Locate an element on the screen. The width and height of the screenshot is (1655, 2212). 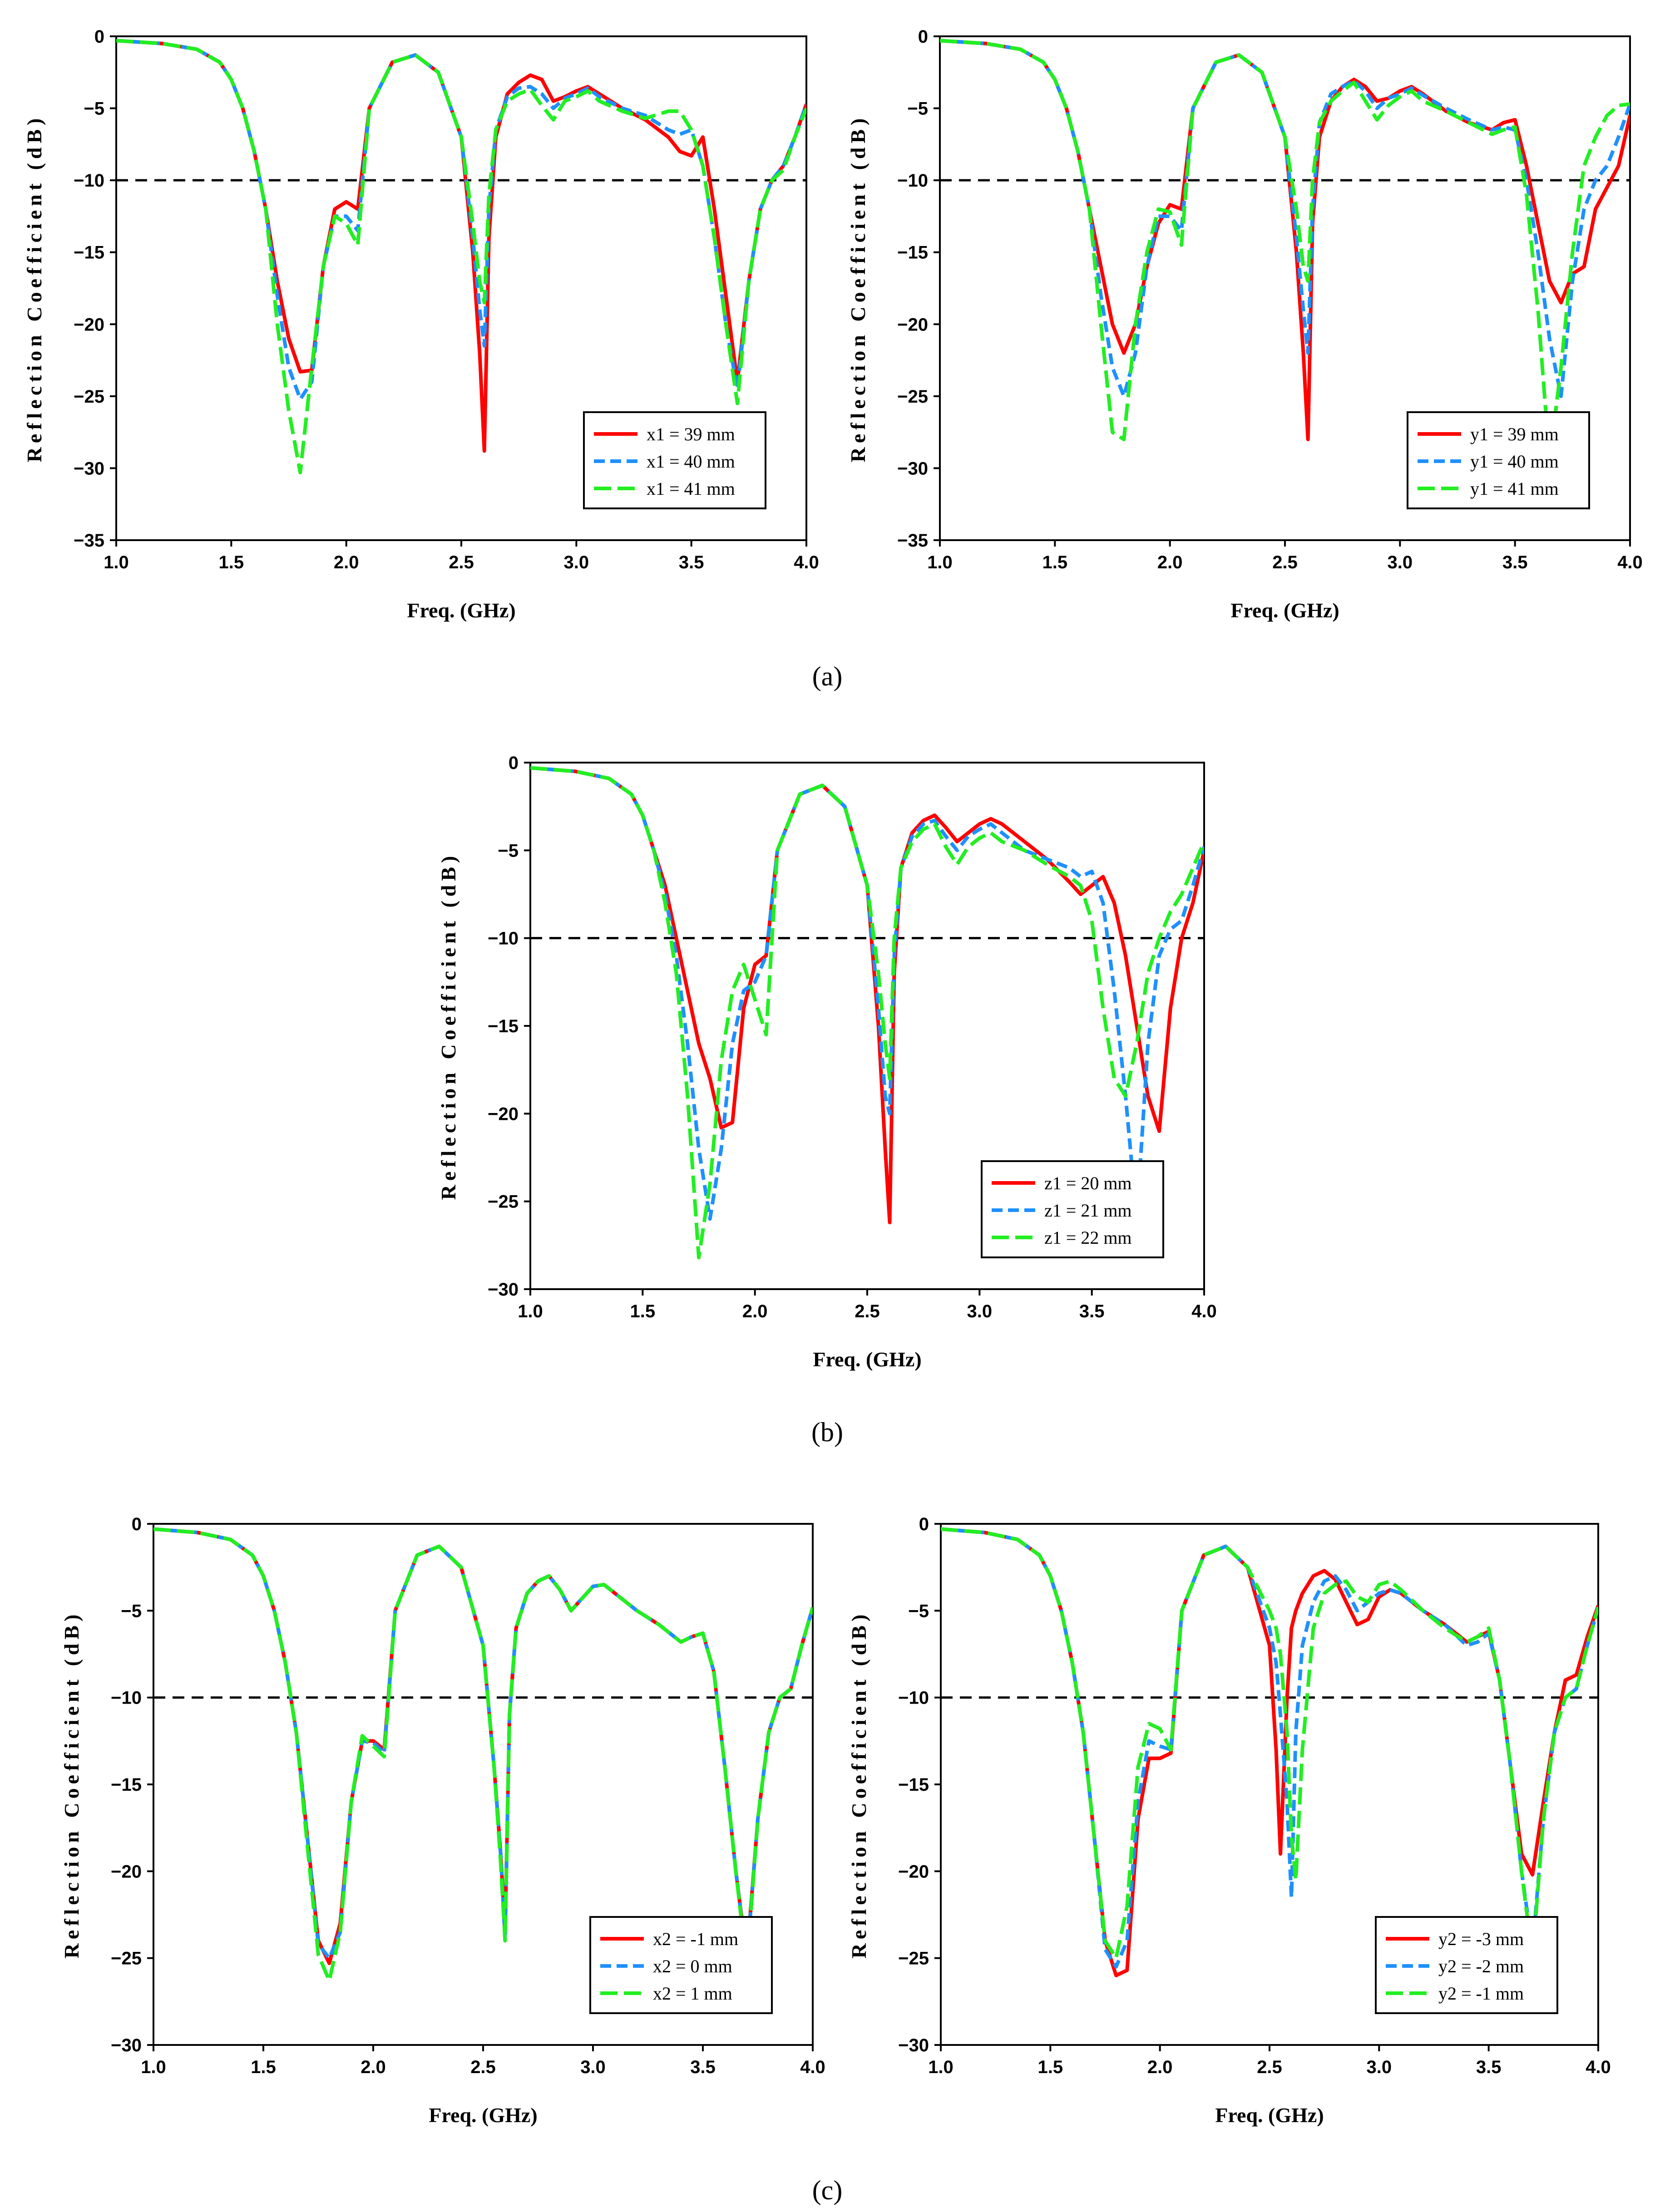
legend-label-2: y1 = 40 mm is located at coordinates (1514, 461).